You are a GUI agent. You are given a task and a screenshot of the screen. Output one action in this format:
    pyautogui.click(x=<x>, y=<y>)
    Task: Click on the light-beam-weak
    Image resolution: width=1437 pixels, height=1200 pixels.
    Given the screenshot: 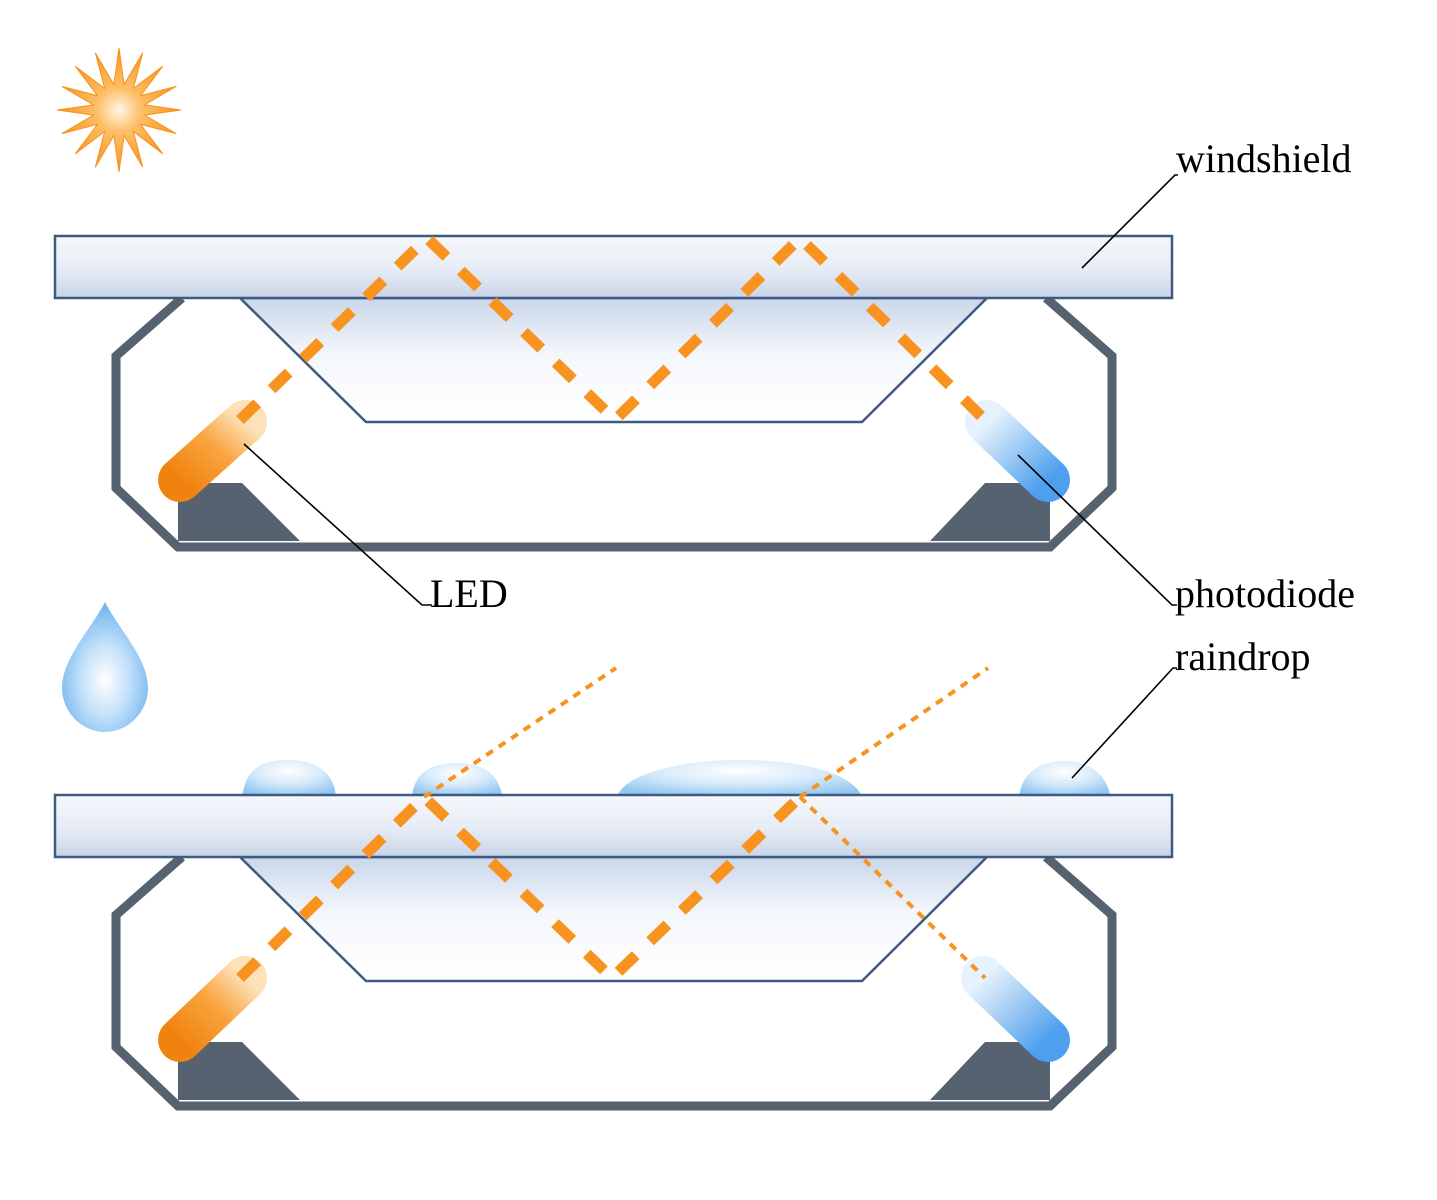 What is the action you would take?
    pyautogui.click(x=892, y=887)
    